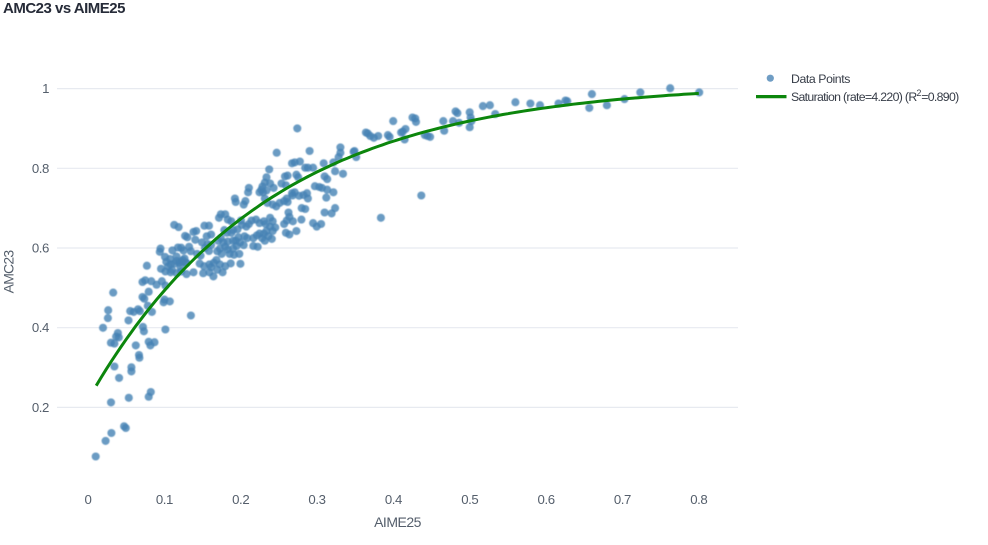 The height and width of the screenshot is (545, 988). What do you see at coordinates (9, 272) in the screenshot?
I see `svg-text: AMC23` at bounding box center [9, 272].